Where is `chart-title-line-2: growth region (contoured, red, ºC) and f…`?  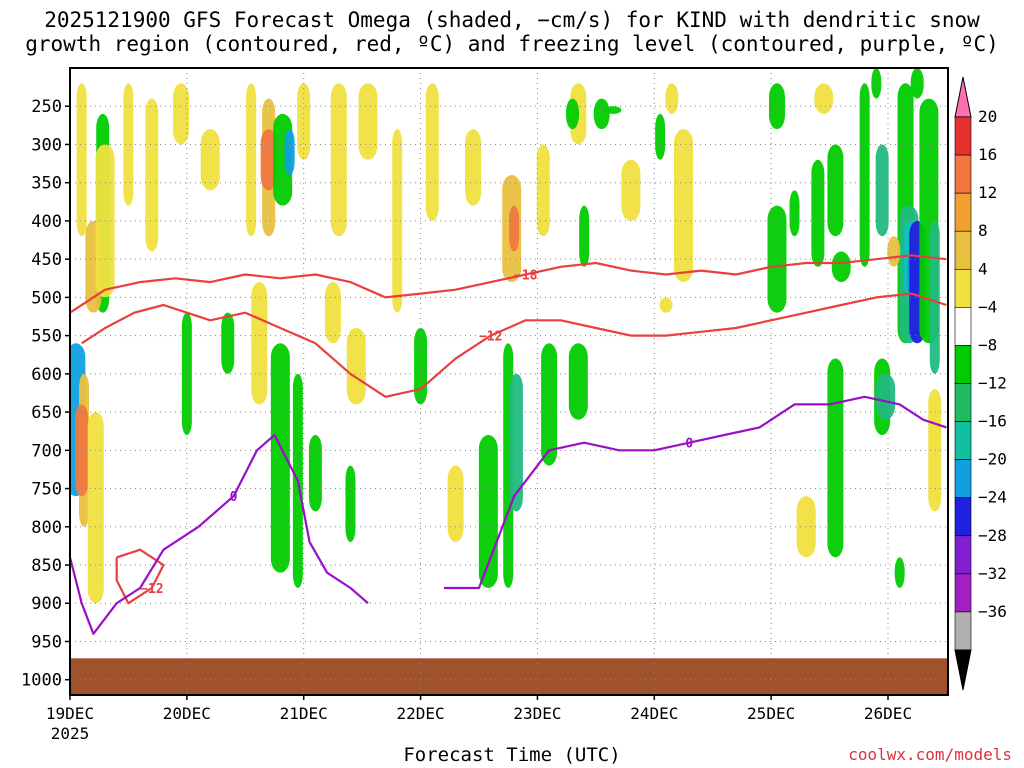
chart-title-line-2: growth region (contoured, red, ºC) and f… is located at coordinates (512, 44).